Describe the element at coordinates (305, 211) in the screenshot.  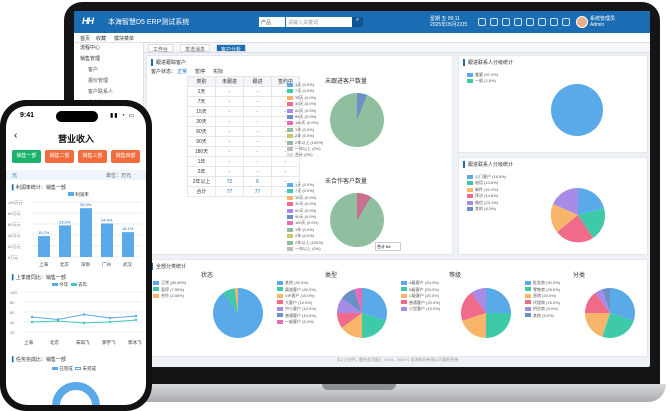
I see `legend-item: 60天 (0.0%)` at that location.